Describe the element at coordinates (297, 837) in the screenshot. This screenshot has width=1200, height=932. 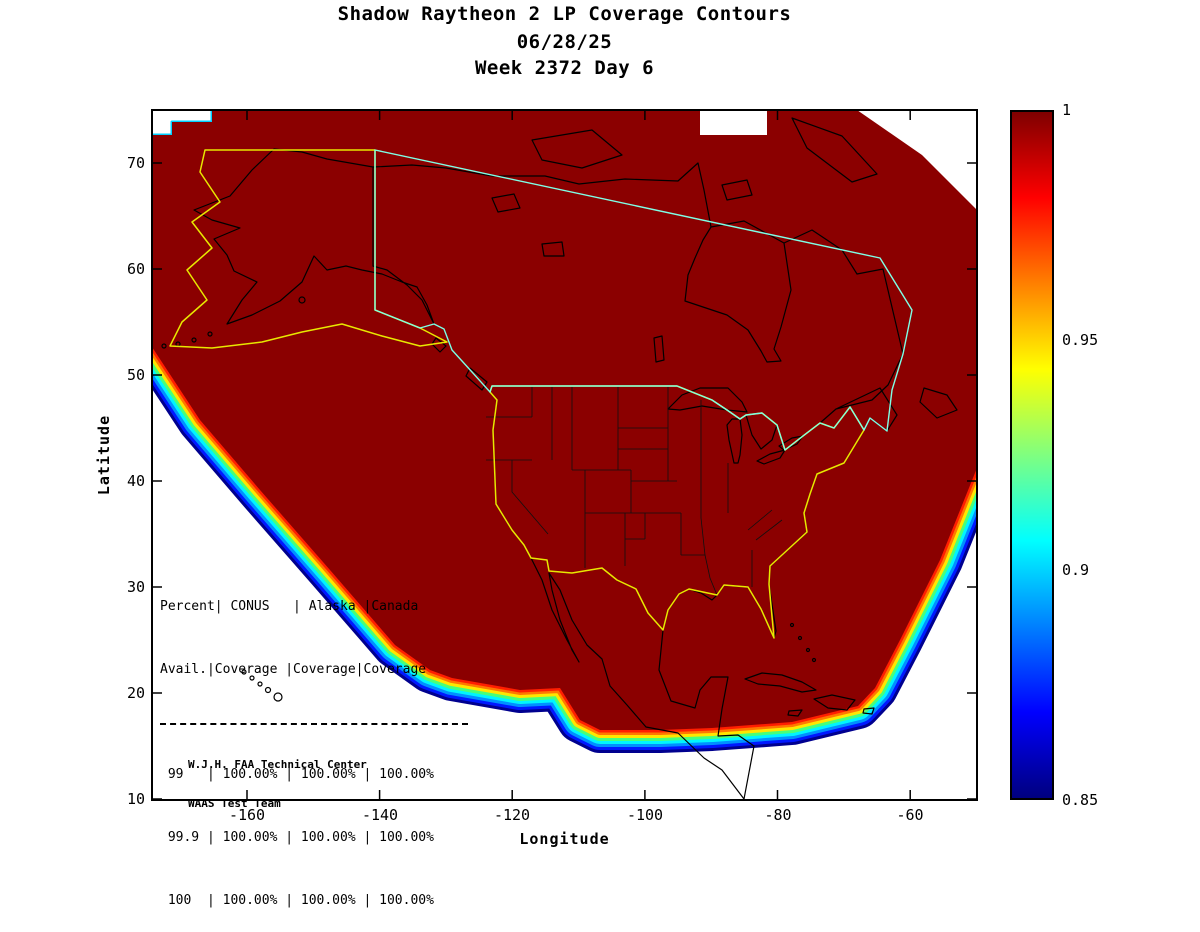
I see `coverage-table-row-99.9: 99.9 | 100.00% | 100.00% | 100.00%` at that location.